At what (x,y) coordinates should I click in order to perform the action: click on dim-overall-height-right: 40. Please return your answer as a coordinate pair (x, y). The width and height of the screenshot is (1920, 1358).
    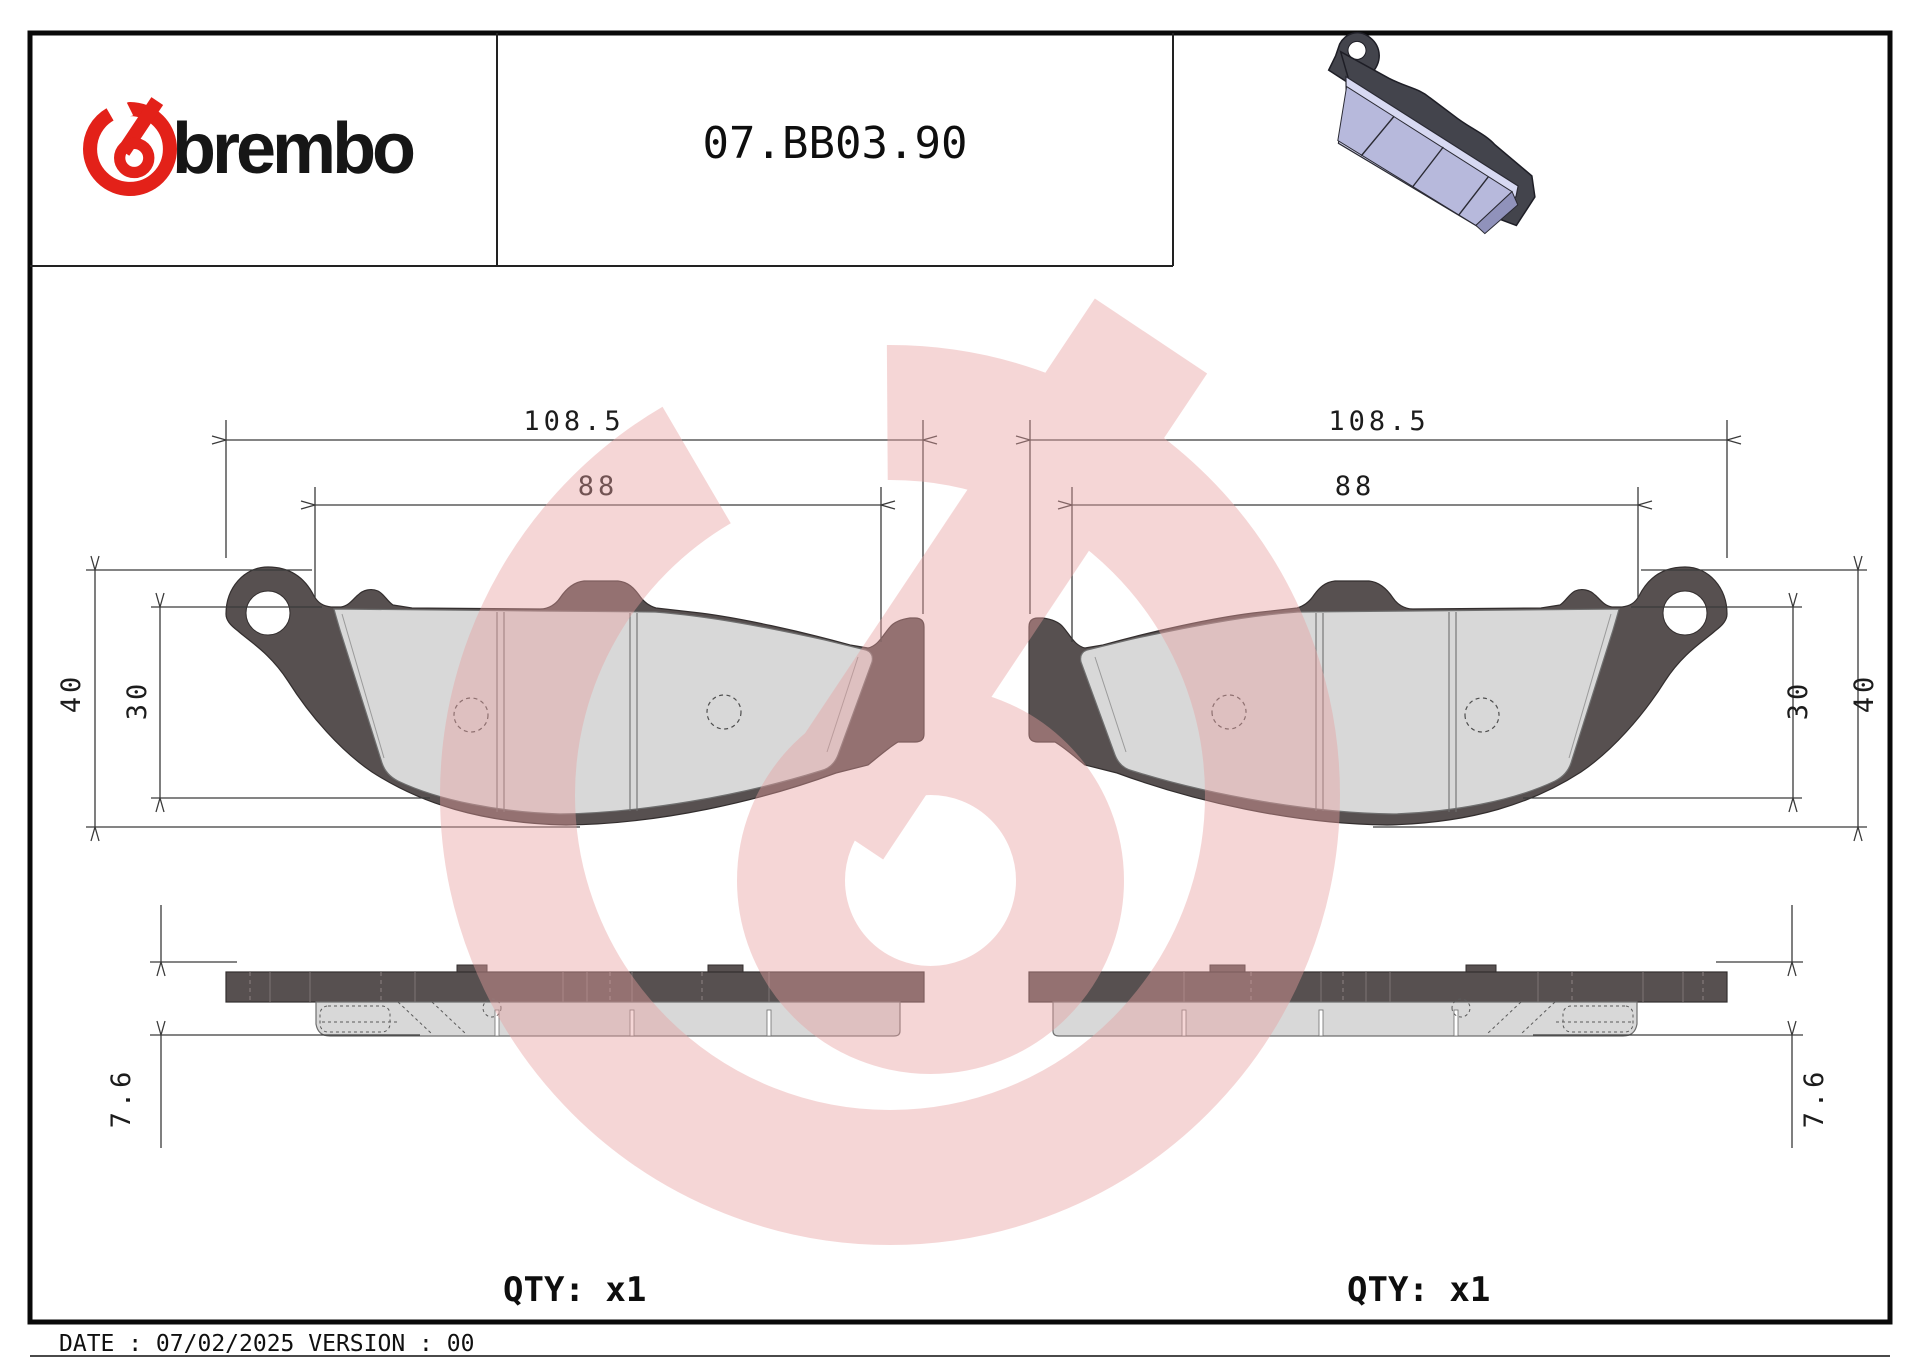
    Looking at the image, I should click on (1864, 693).